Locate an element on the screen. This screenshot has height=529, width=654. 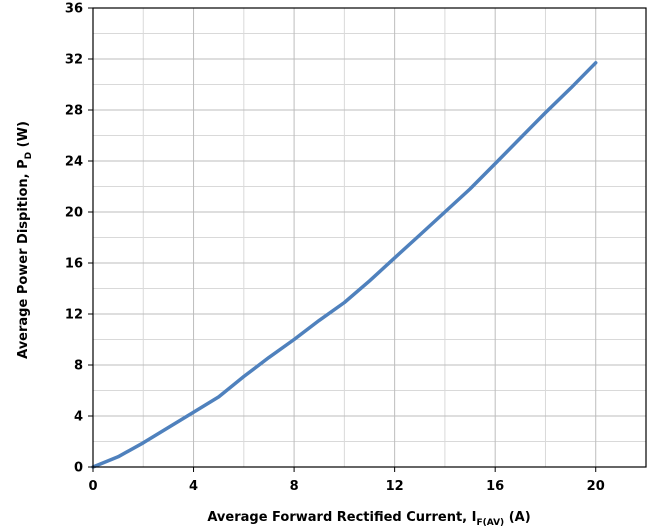
x-tick-label: 12 is located at coordinates (395, 486).